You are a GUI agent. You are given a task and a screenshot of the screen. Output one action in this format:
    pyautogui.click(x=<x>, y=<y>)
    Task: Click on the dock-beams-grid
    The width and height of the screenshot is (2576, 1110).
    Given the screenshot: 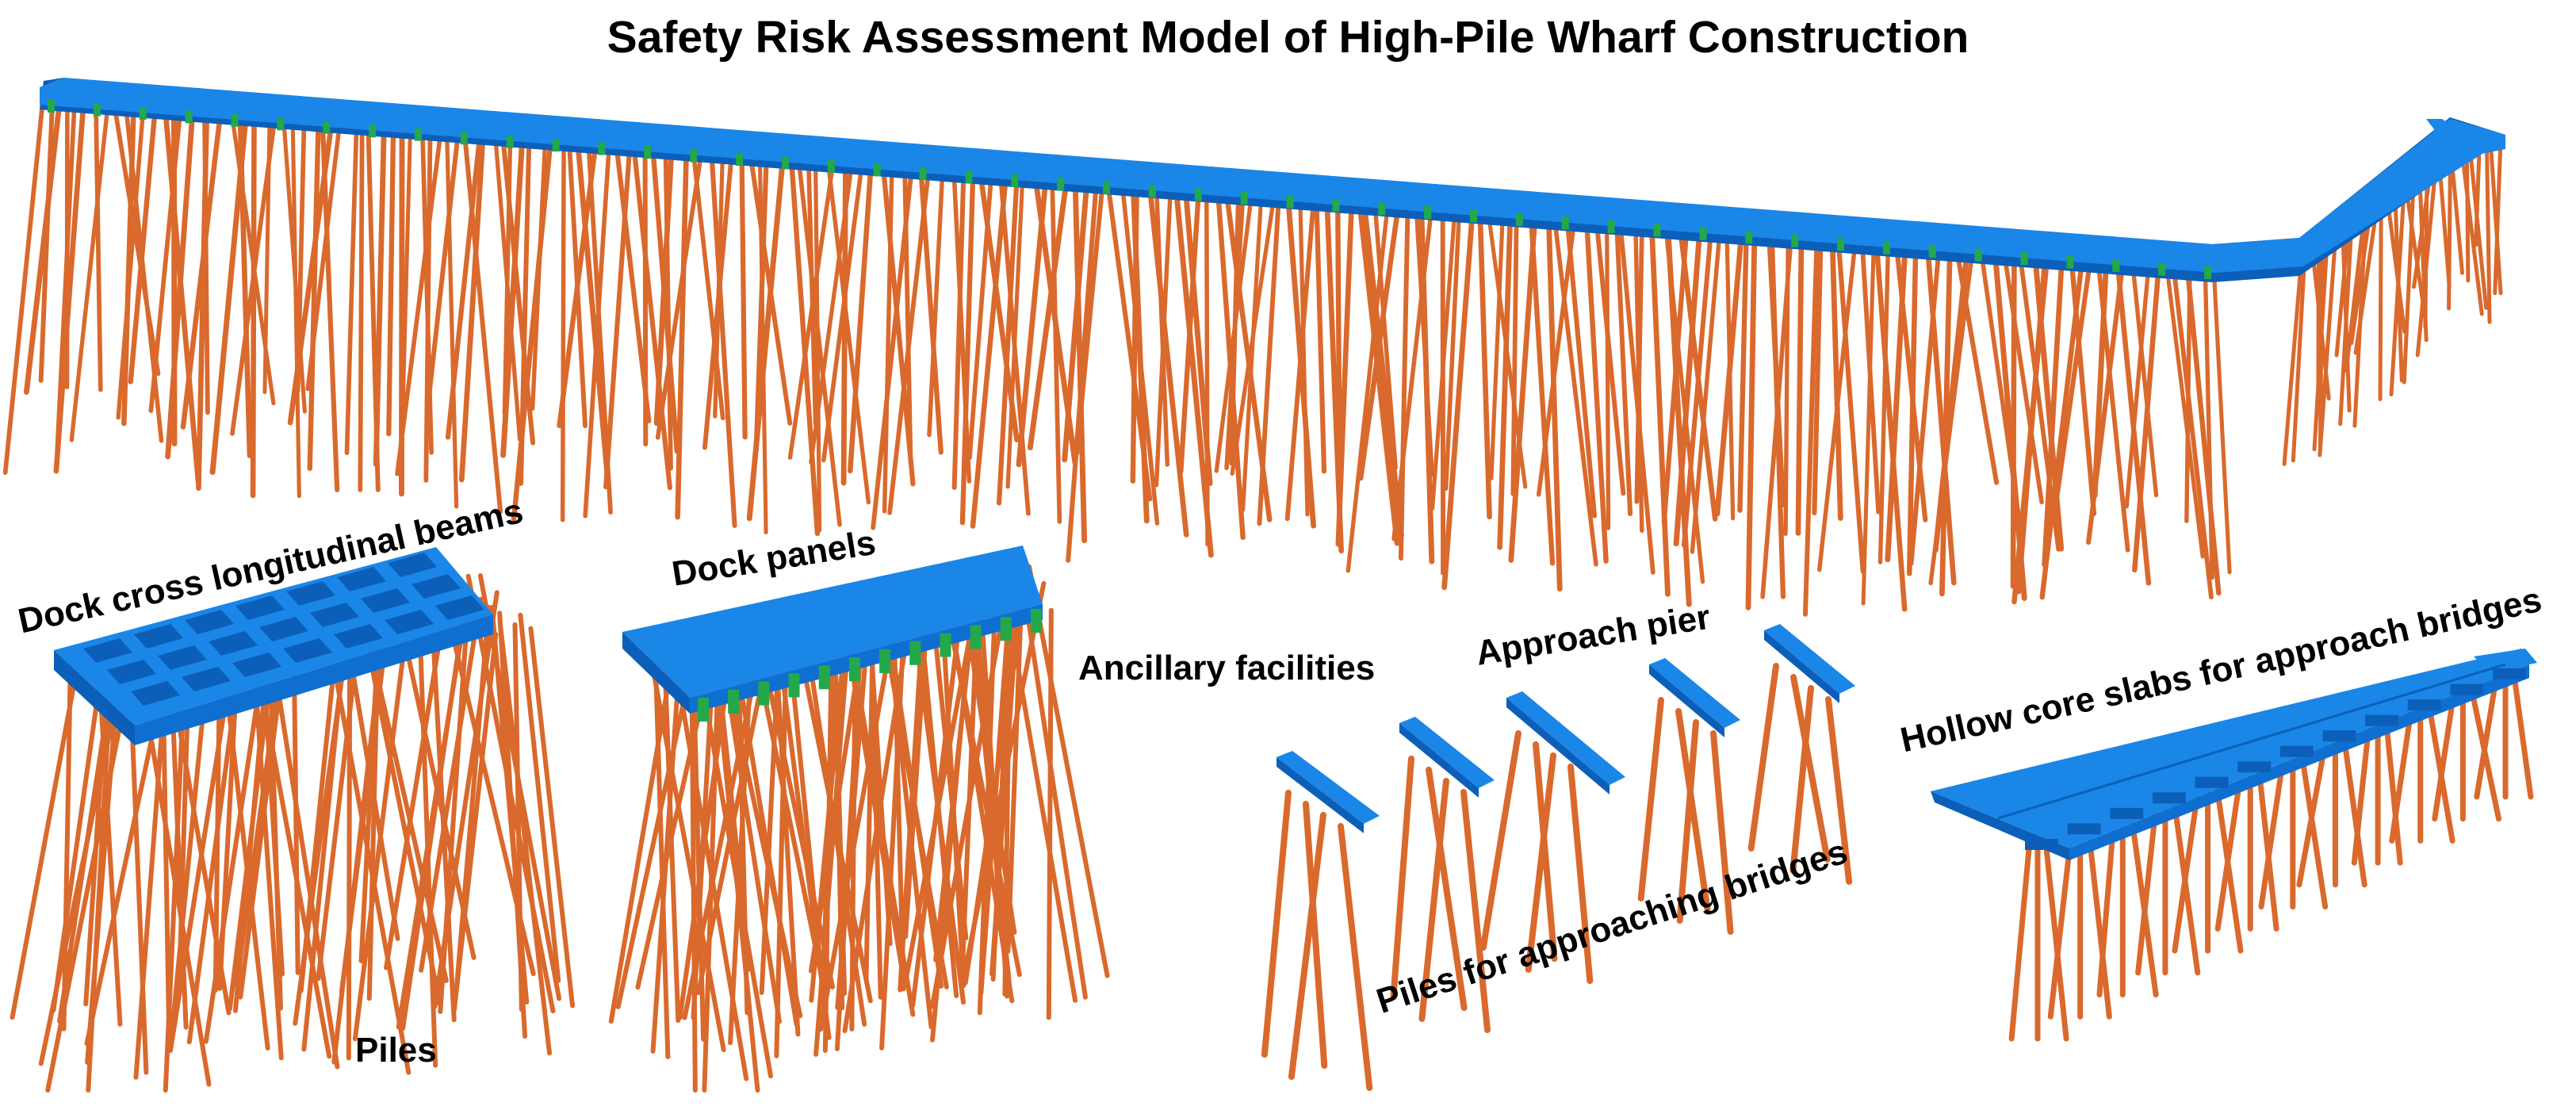 What is the action you would take?
    pyautogui.click(x=273, y=646)
    